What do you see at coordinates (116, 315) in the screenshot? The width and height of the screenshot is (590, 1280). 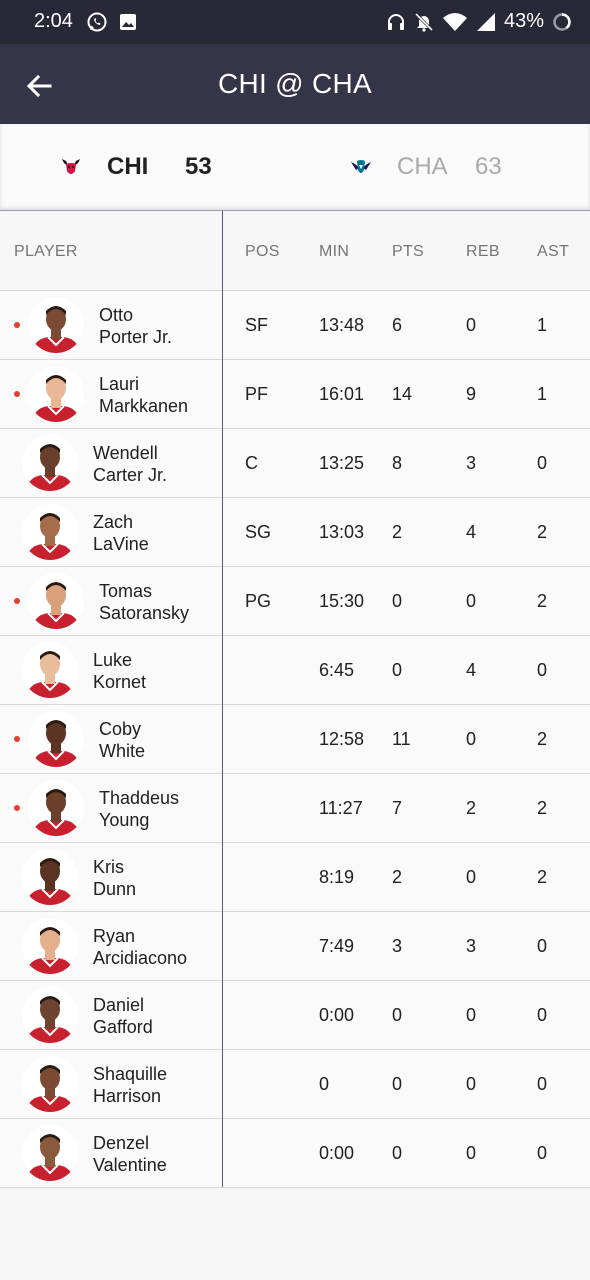 I see `player-first-name: Otto` at bounding box center [116, 315].